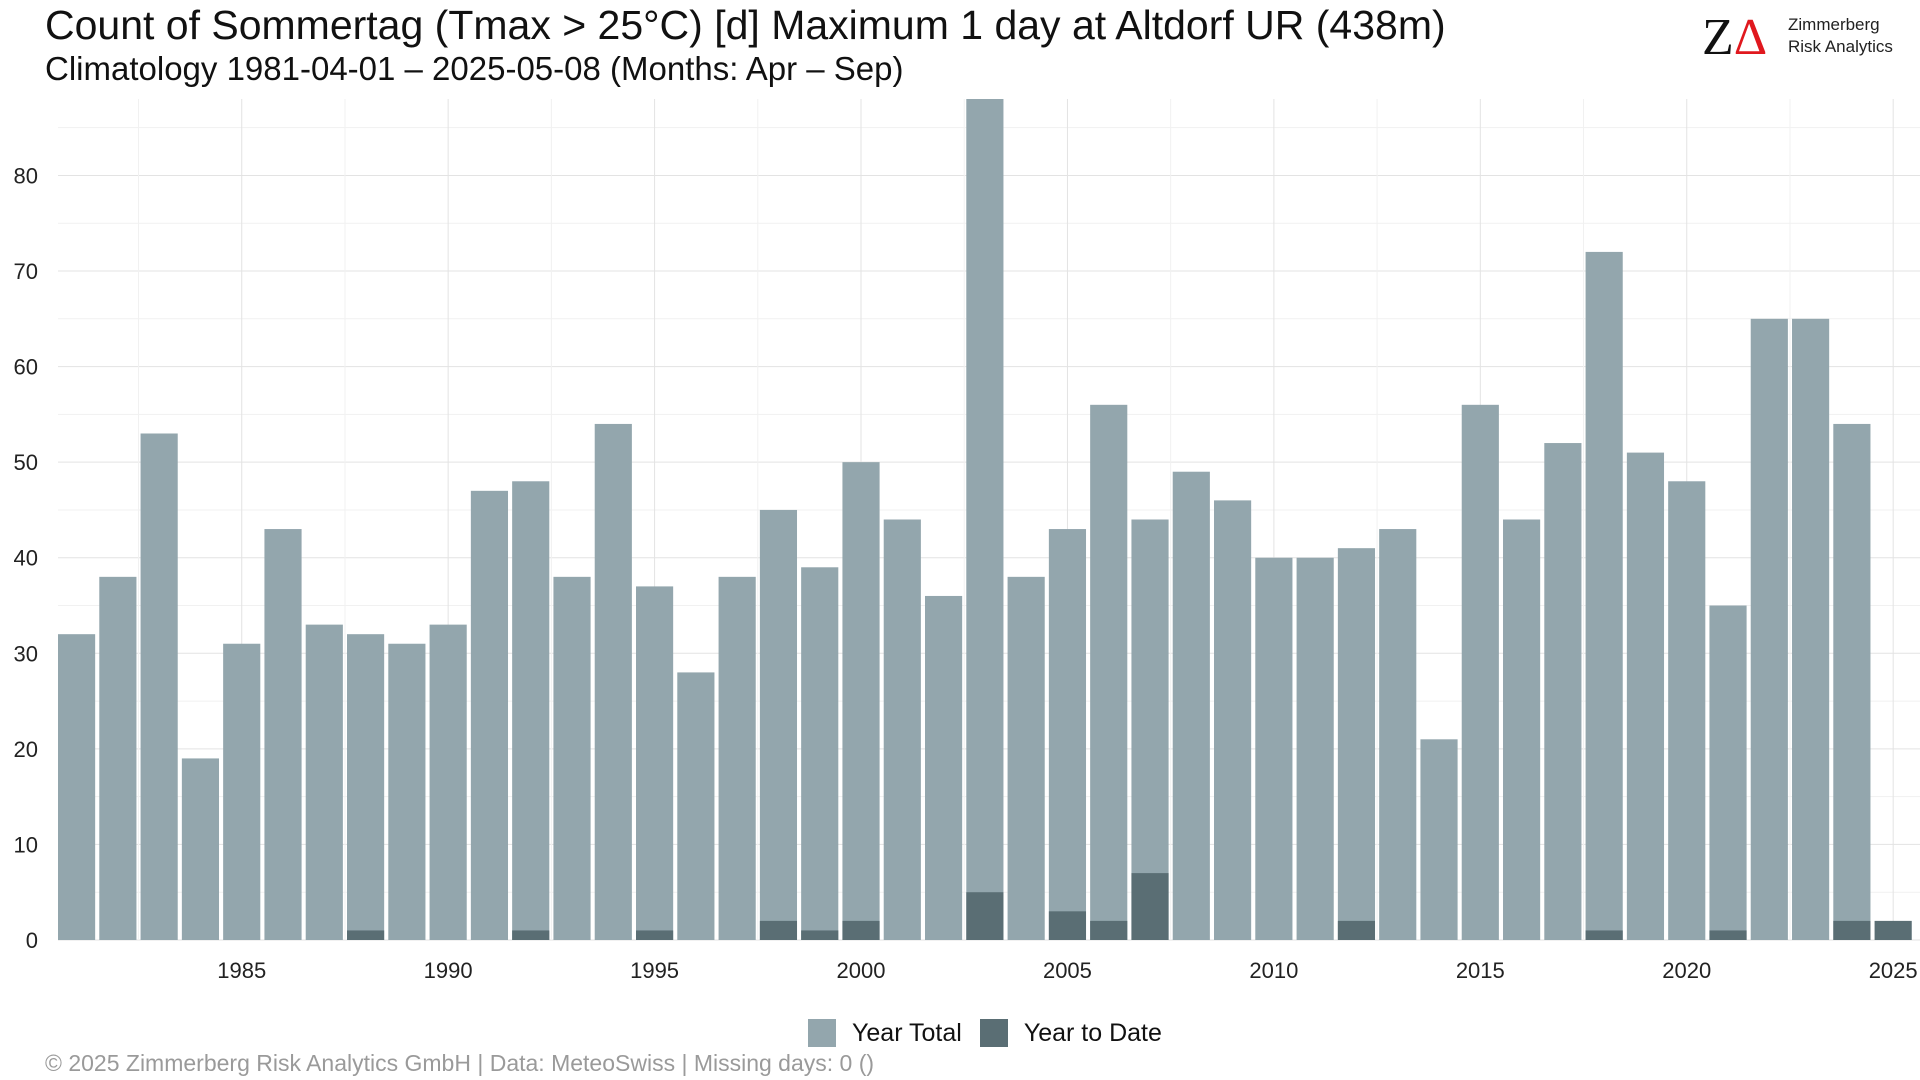  I want to click on y-tick-label: 0, so click(32, 940).